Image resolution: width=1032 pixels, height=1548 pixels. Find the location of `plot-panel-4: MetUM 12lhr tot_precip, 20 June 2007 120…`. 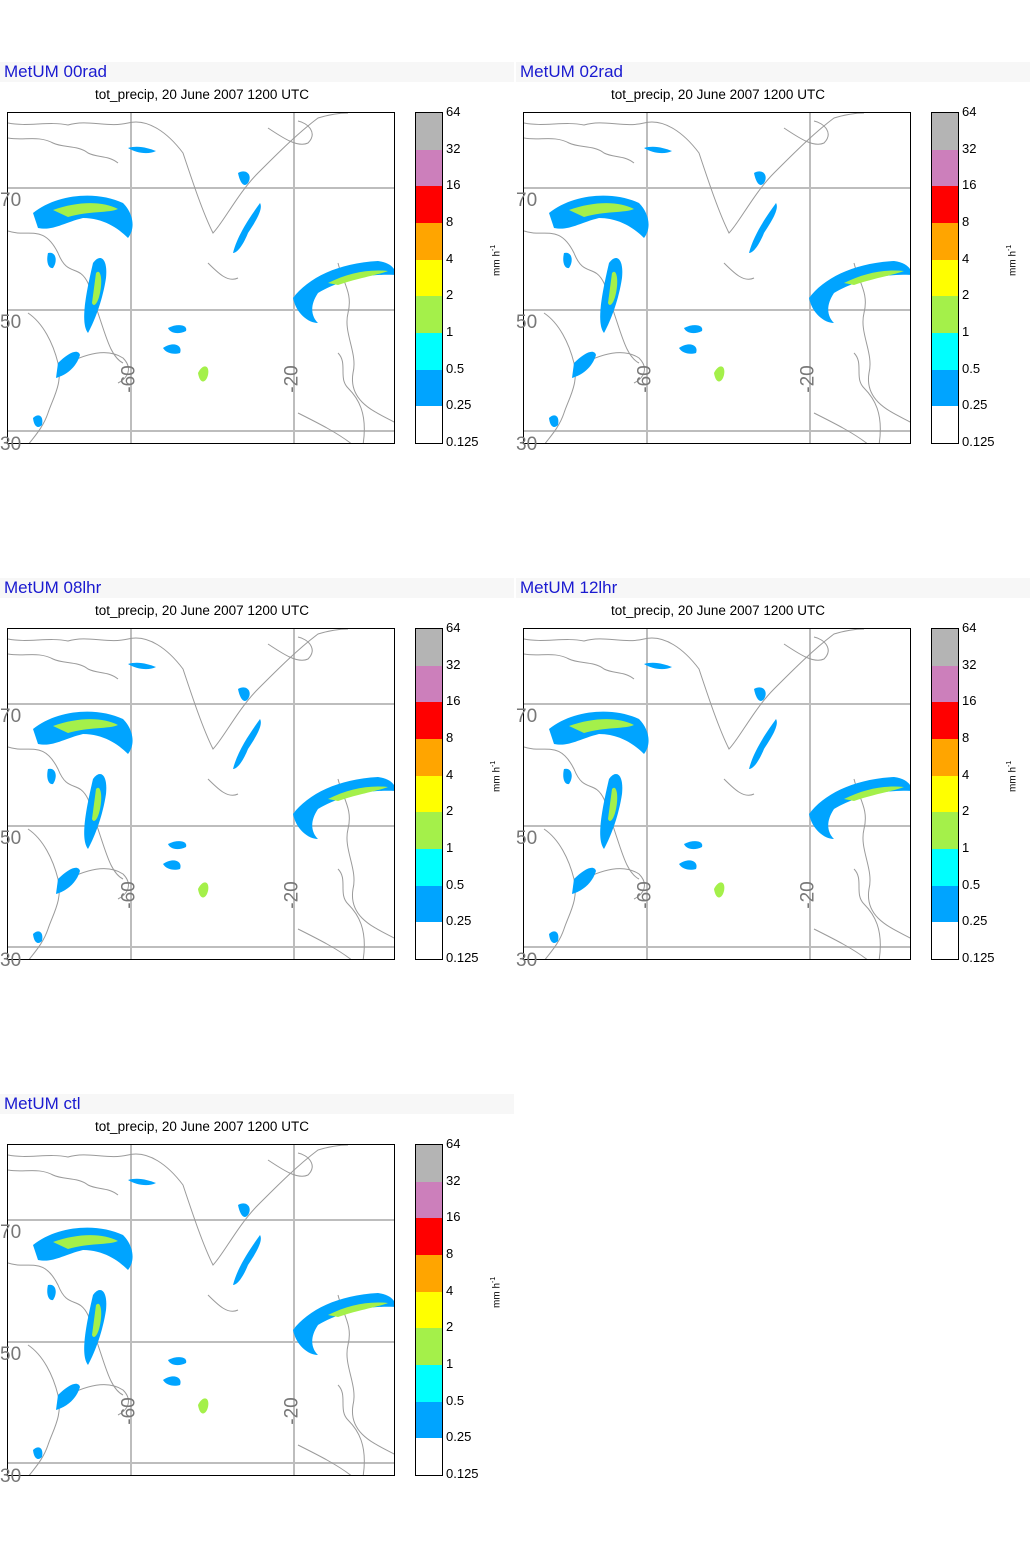

plot-panel-4: MetUM 12lhr tot_precip, 20 June 2007 120… is located at coordinates (773, 798).